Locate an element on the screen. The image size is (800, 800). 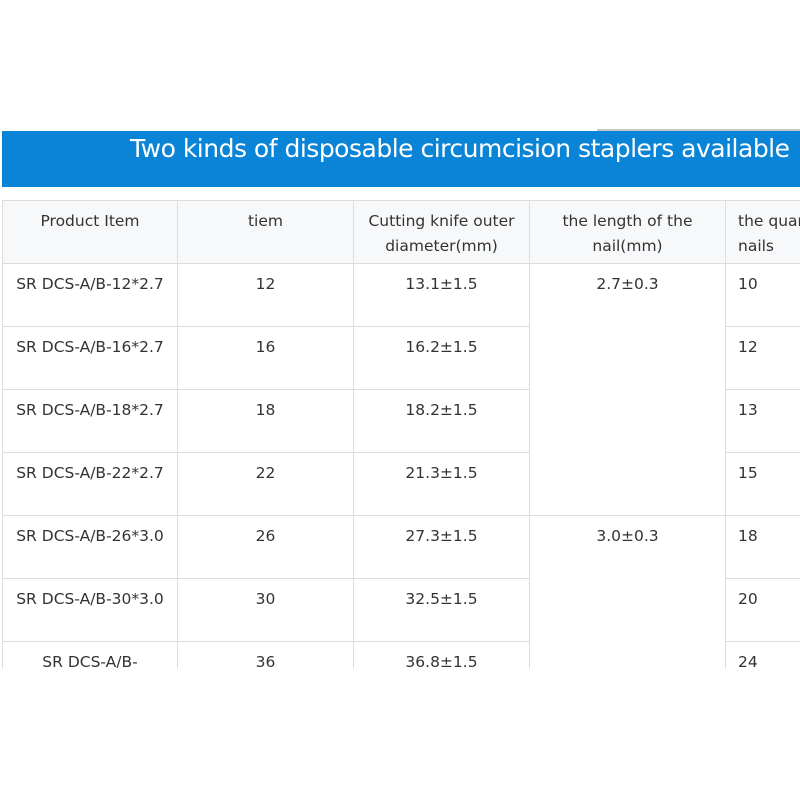
header-diameter: Cutting knife outer diameter(mm) is located at coordinates (441, 232).